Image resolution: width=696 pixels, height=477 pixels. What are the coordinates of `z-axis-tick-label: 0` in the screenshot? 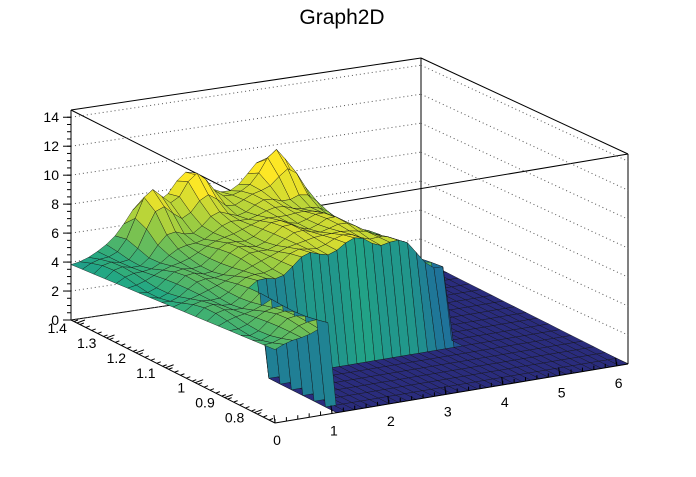 It's located at (55, 320).